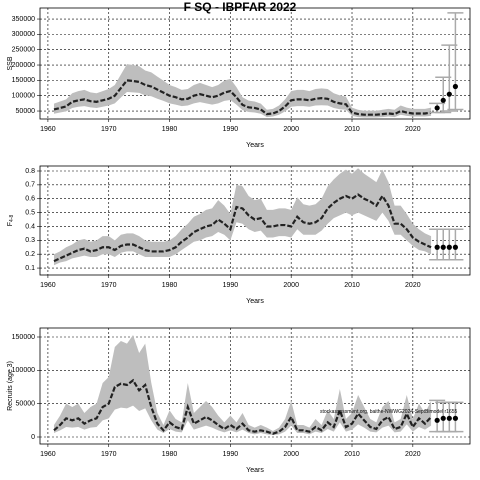 The width and height of the screenshot is (480, 480). I want to click on y-axis-label: Recruits (age 3), so click(10, 386).